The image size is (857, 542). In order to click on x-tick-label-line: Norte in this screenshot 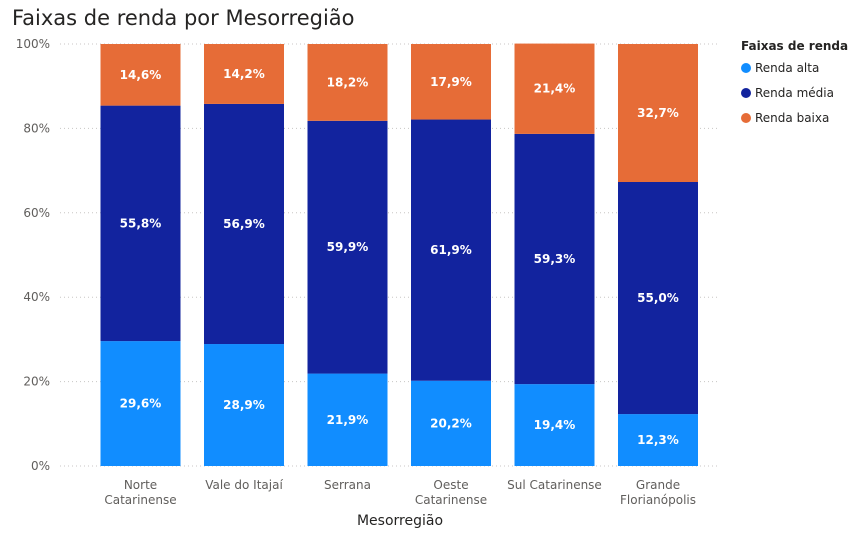, I will do `click(140, 485)`.